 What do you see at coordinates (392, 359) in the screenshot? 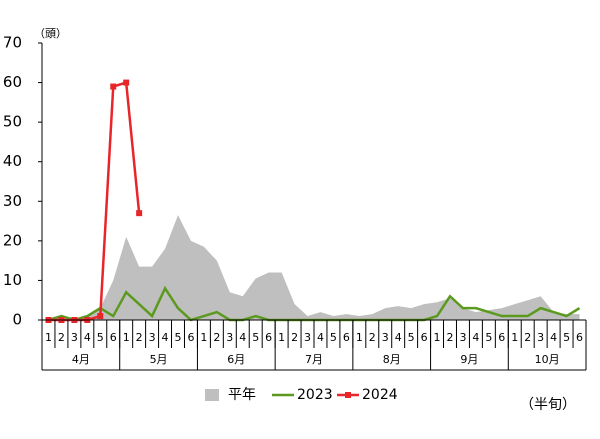
I see `group-label: 8月` at bounding box center [392, 359].